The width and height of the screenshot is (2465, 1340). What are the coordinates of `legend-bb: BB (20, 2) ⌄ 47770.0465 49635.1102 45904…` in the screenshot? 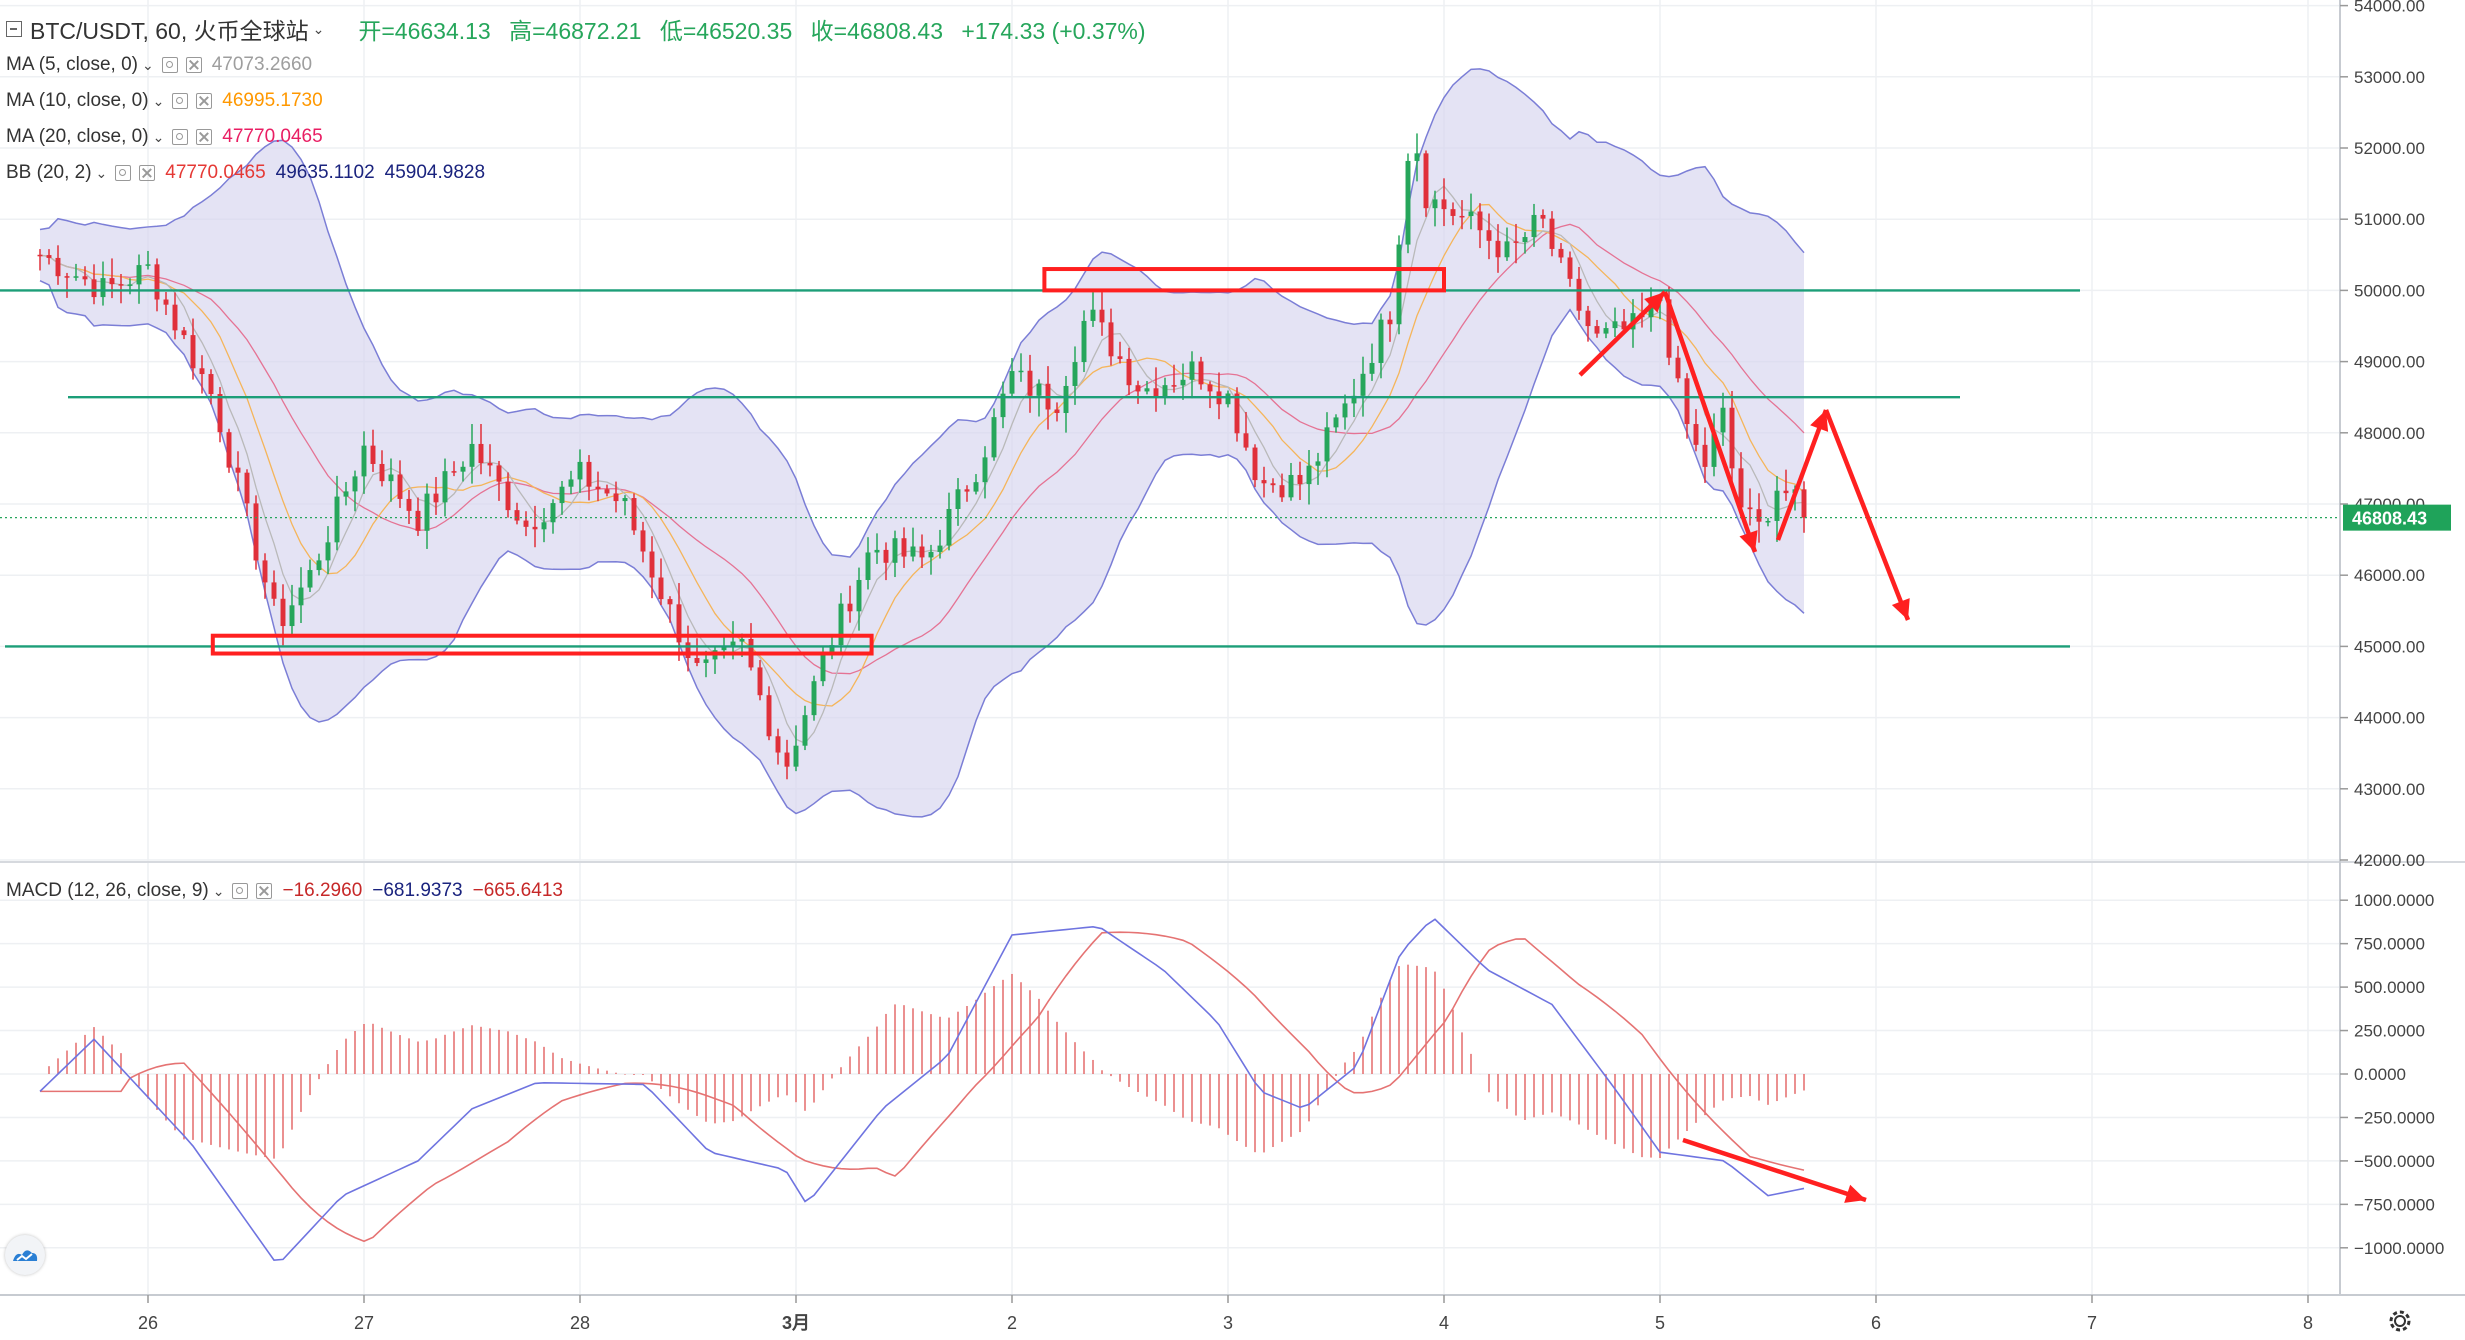 It's located at (245, 173).